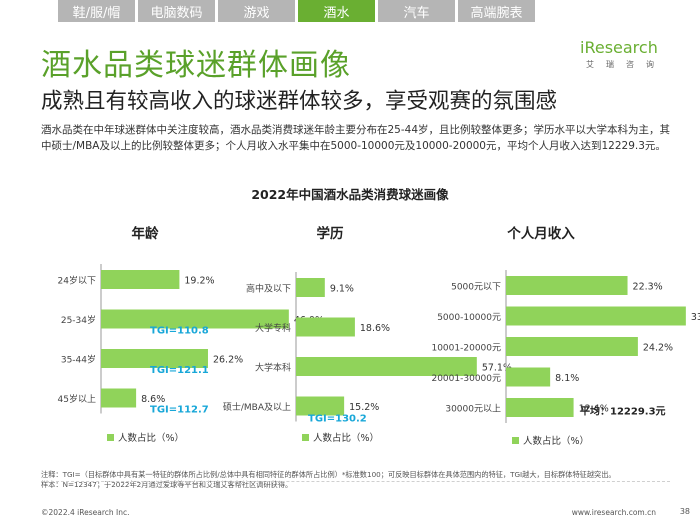 Image resolution: width=700 pixels, height=525 pixels. Describe the element at coordinates (496, 11) in the screenshot. I see `tab-watches: 高端腕表` at that location.